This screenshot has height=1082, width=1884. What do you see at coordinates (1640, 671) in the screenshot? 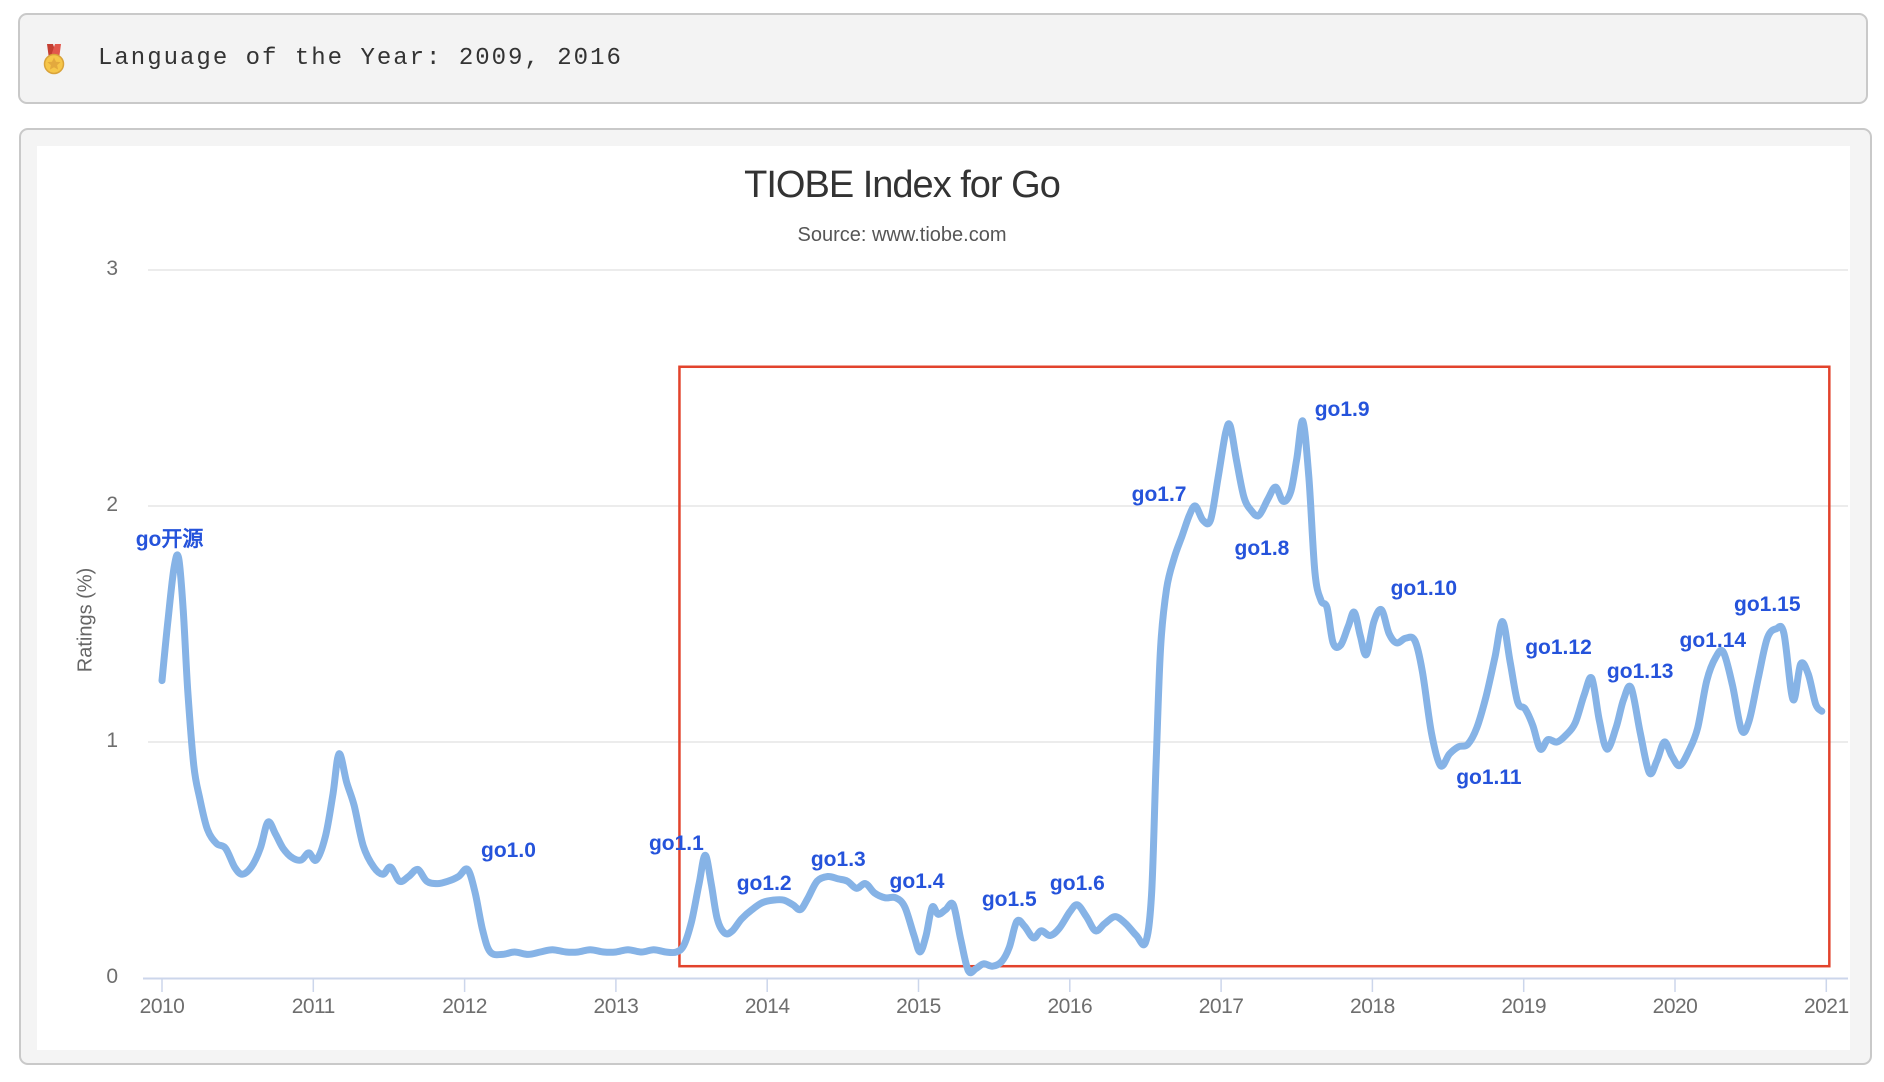
I see `annotation-go1.13: go1.13` at bounding box center [1640, 671].